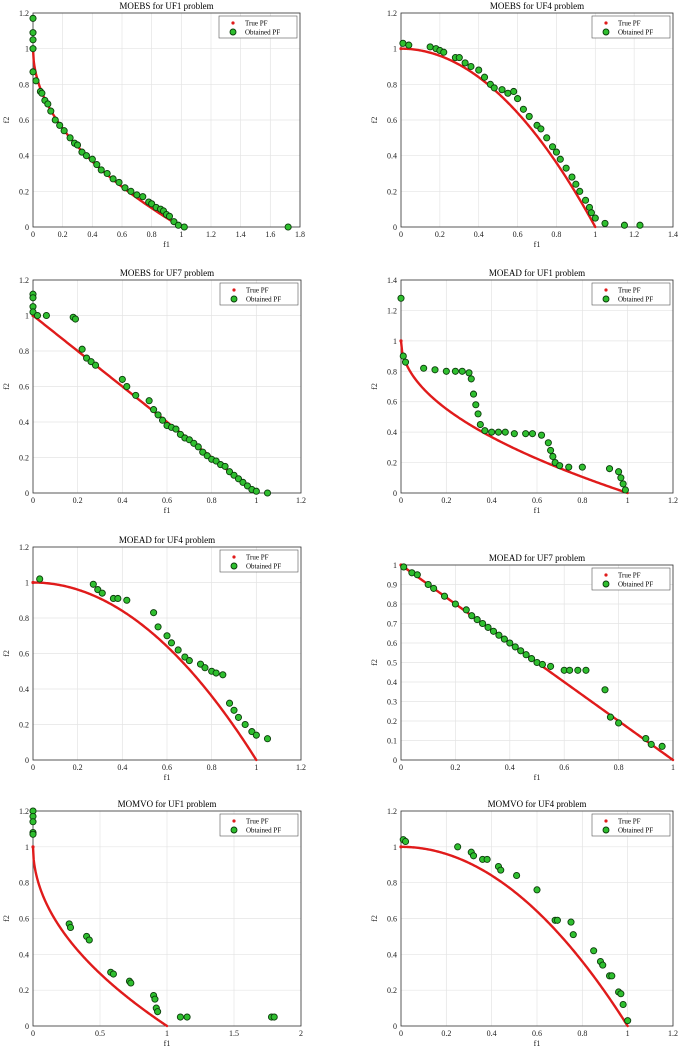  What do you see at coordinates (537, 804) in the screenshot?
I see `chart-title: MOMVO for UF4 problem` at bounding box center [537, 804].